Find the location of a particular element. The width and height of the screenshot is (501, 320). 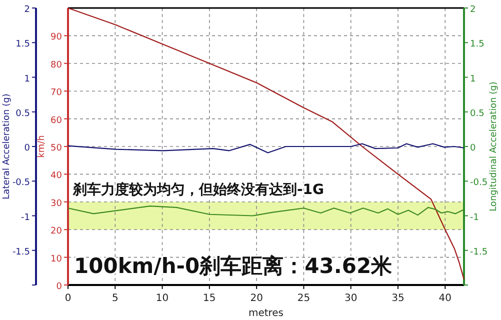

y3-axis-title: Lateral Acceleration (g) is located at coordinates (7, 147).